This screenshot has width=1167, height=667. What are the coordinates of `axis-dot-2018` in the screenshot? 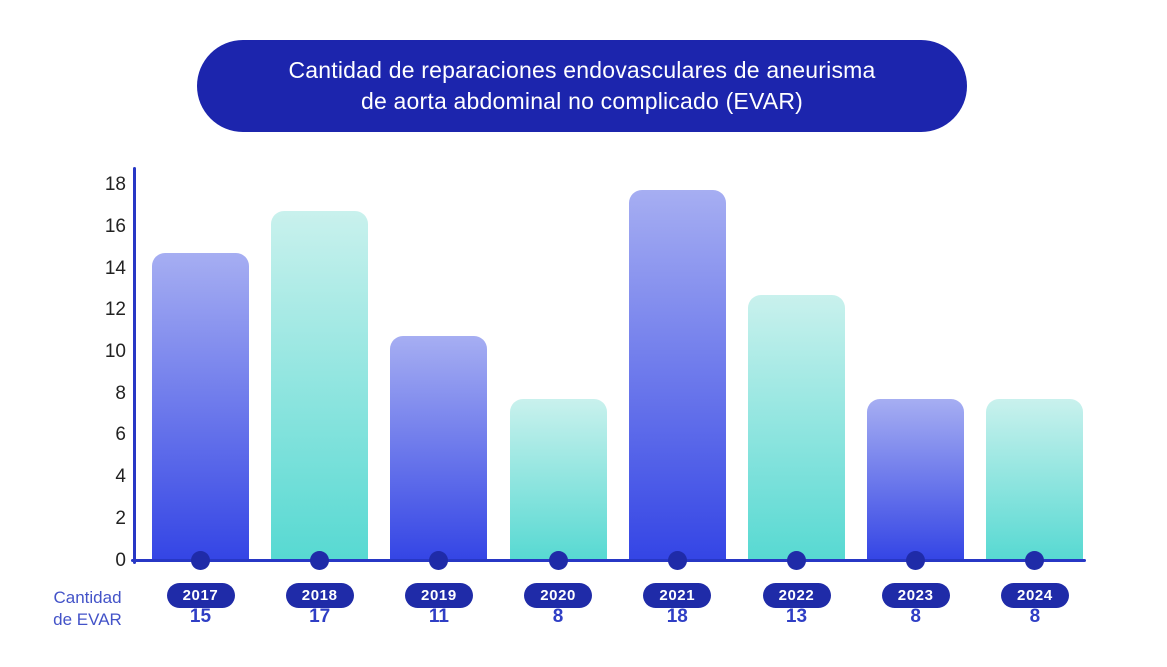 It's located at (320, 560).